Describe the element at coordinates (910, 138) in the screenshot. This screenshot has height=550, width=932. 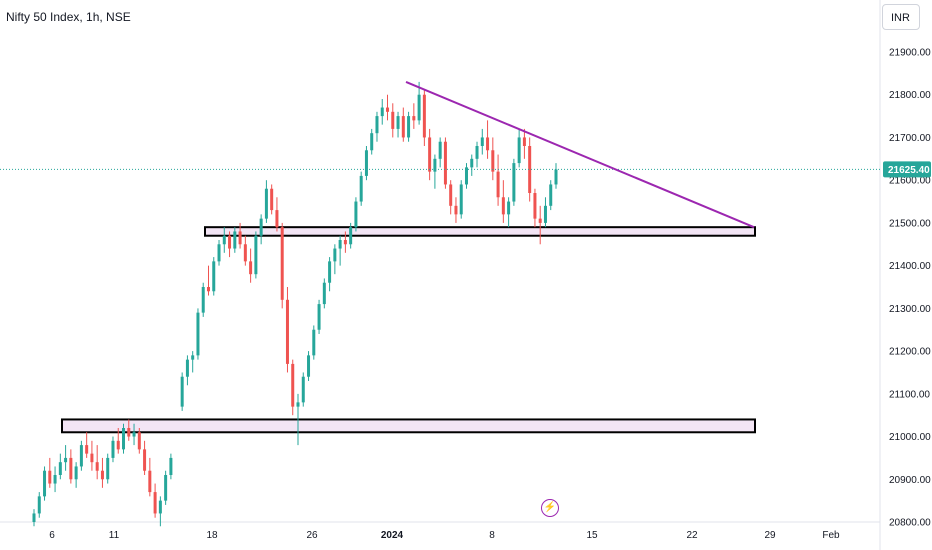
I see `y-tick-label: 21700.00` at that location.